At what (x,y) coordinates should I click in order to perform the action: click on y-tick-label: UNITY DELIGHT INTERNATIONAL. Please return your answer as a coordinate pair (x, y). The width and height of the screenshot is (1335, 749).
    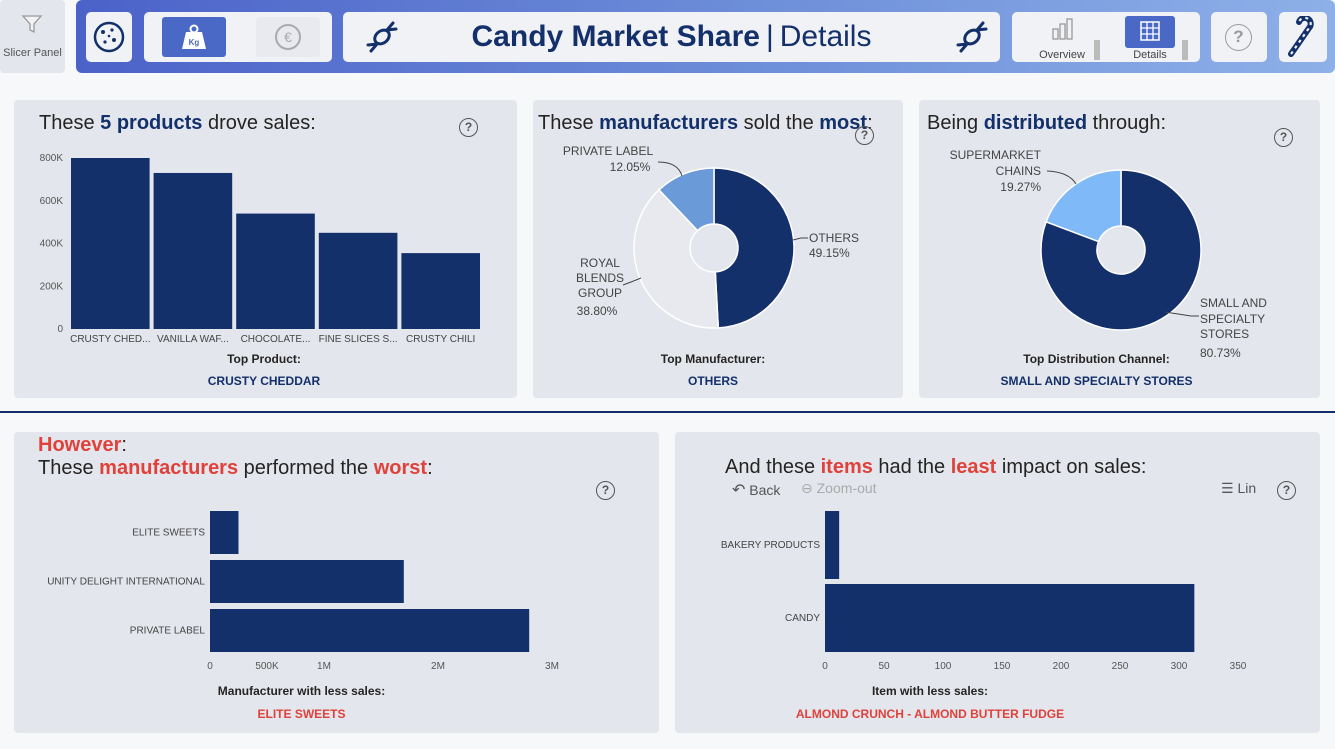
    Looking at the image, I should click on (126, 582).